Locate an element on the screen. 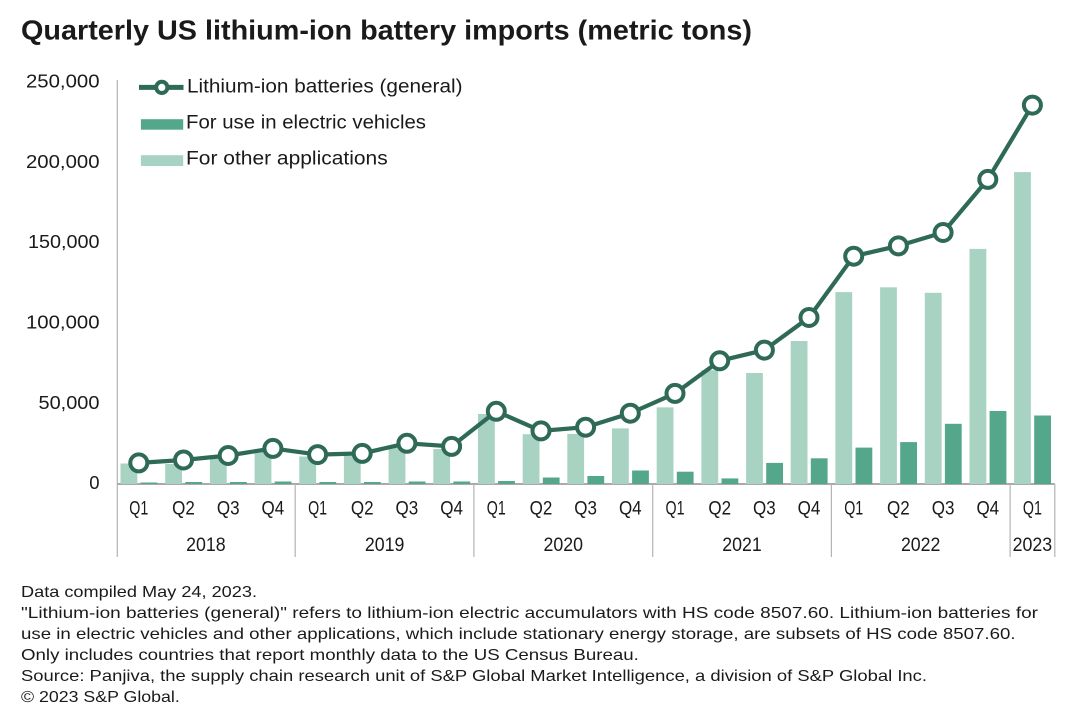  svg-text: Data compiled May 24, 2023. is located at coordinates (139, 592).